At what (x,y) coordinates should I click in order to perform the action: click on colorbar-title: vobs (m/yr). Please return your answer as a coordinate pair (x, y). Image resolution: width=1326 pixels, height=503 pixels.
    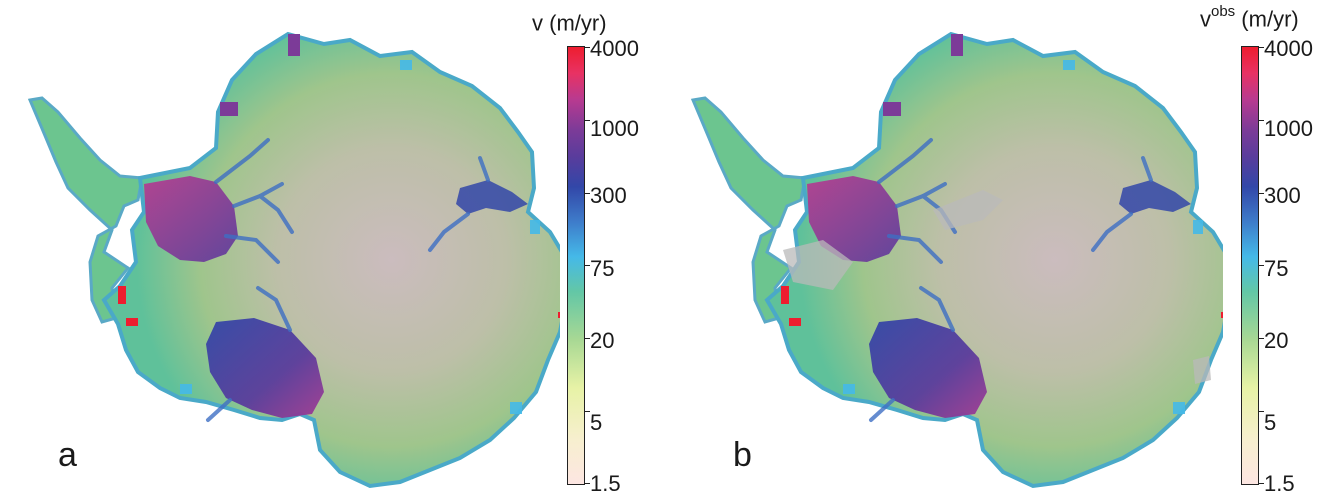
    Looking at the image, I should click on (1249, 17).